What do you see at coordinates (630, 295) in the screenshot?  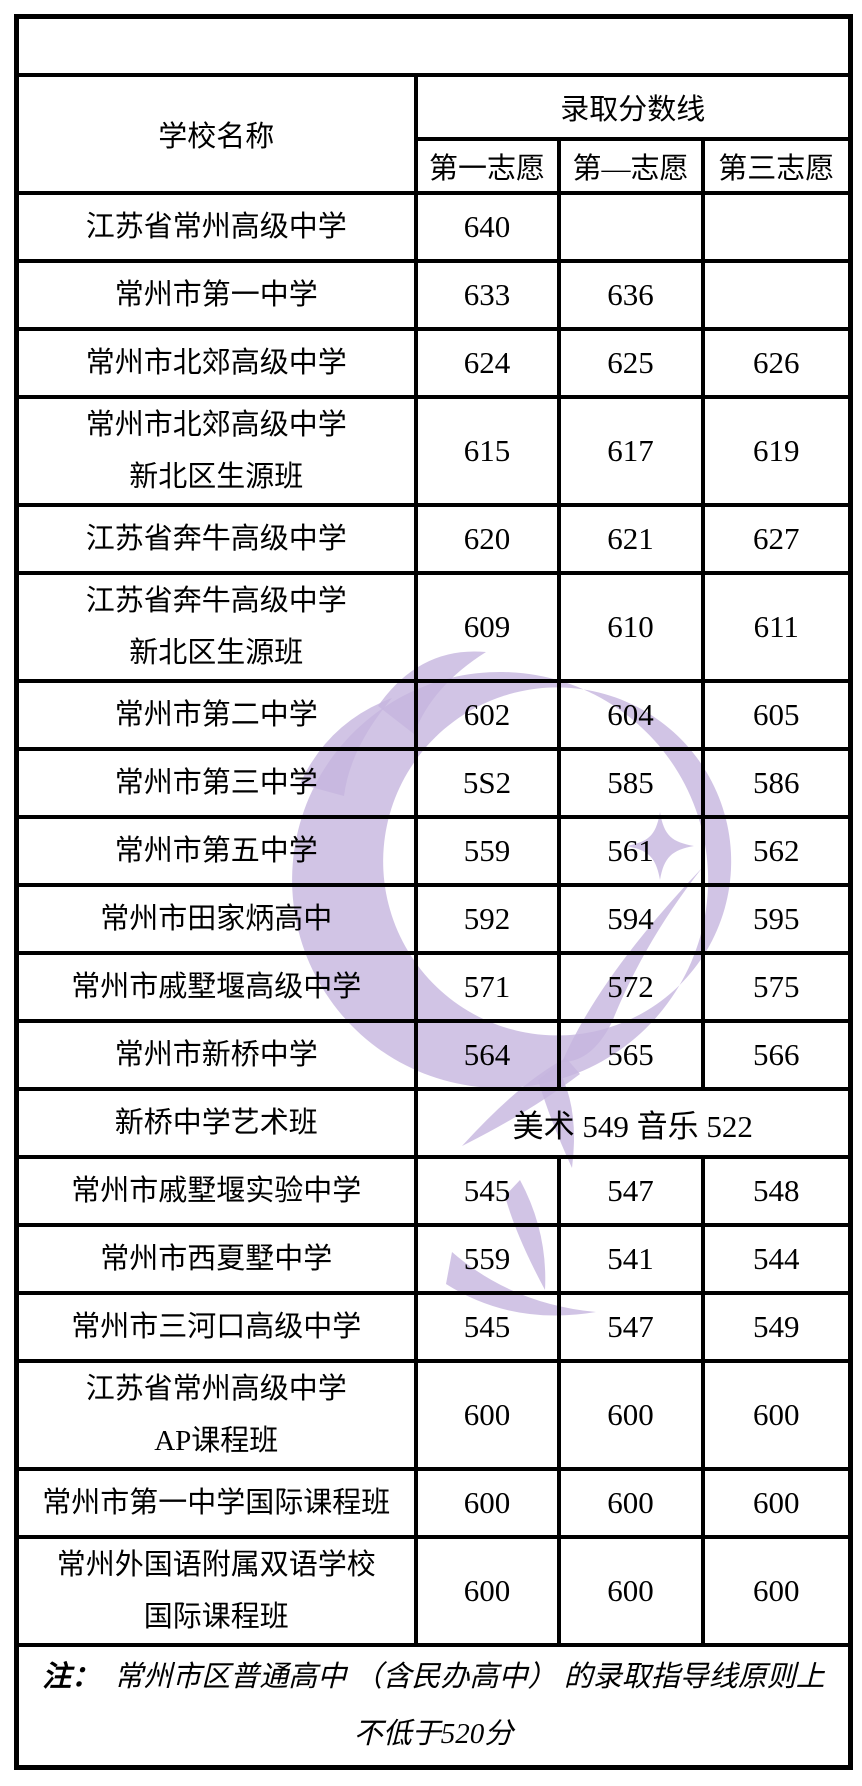 I see `score-cell: 636` at bounding box center [630, 295].